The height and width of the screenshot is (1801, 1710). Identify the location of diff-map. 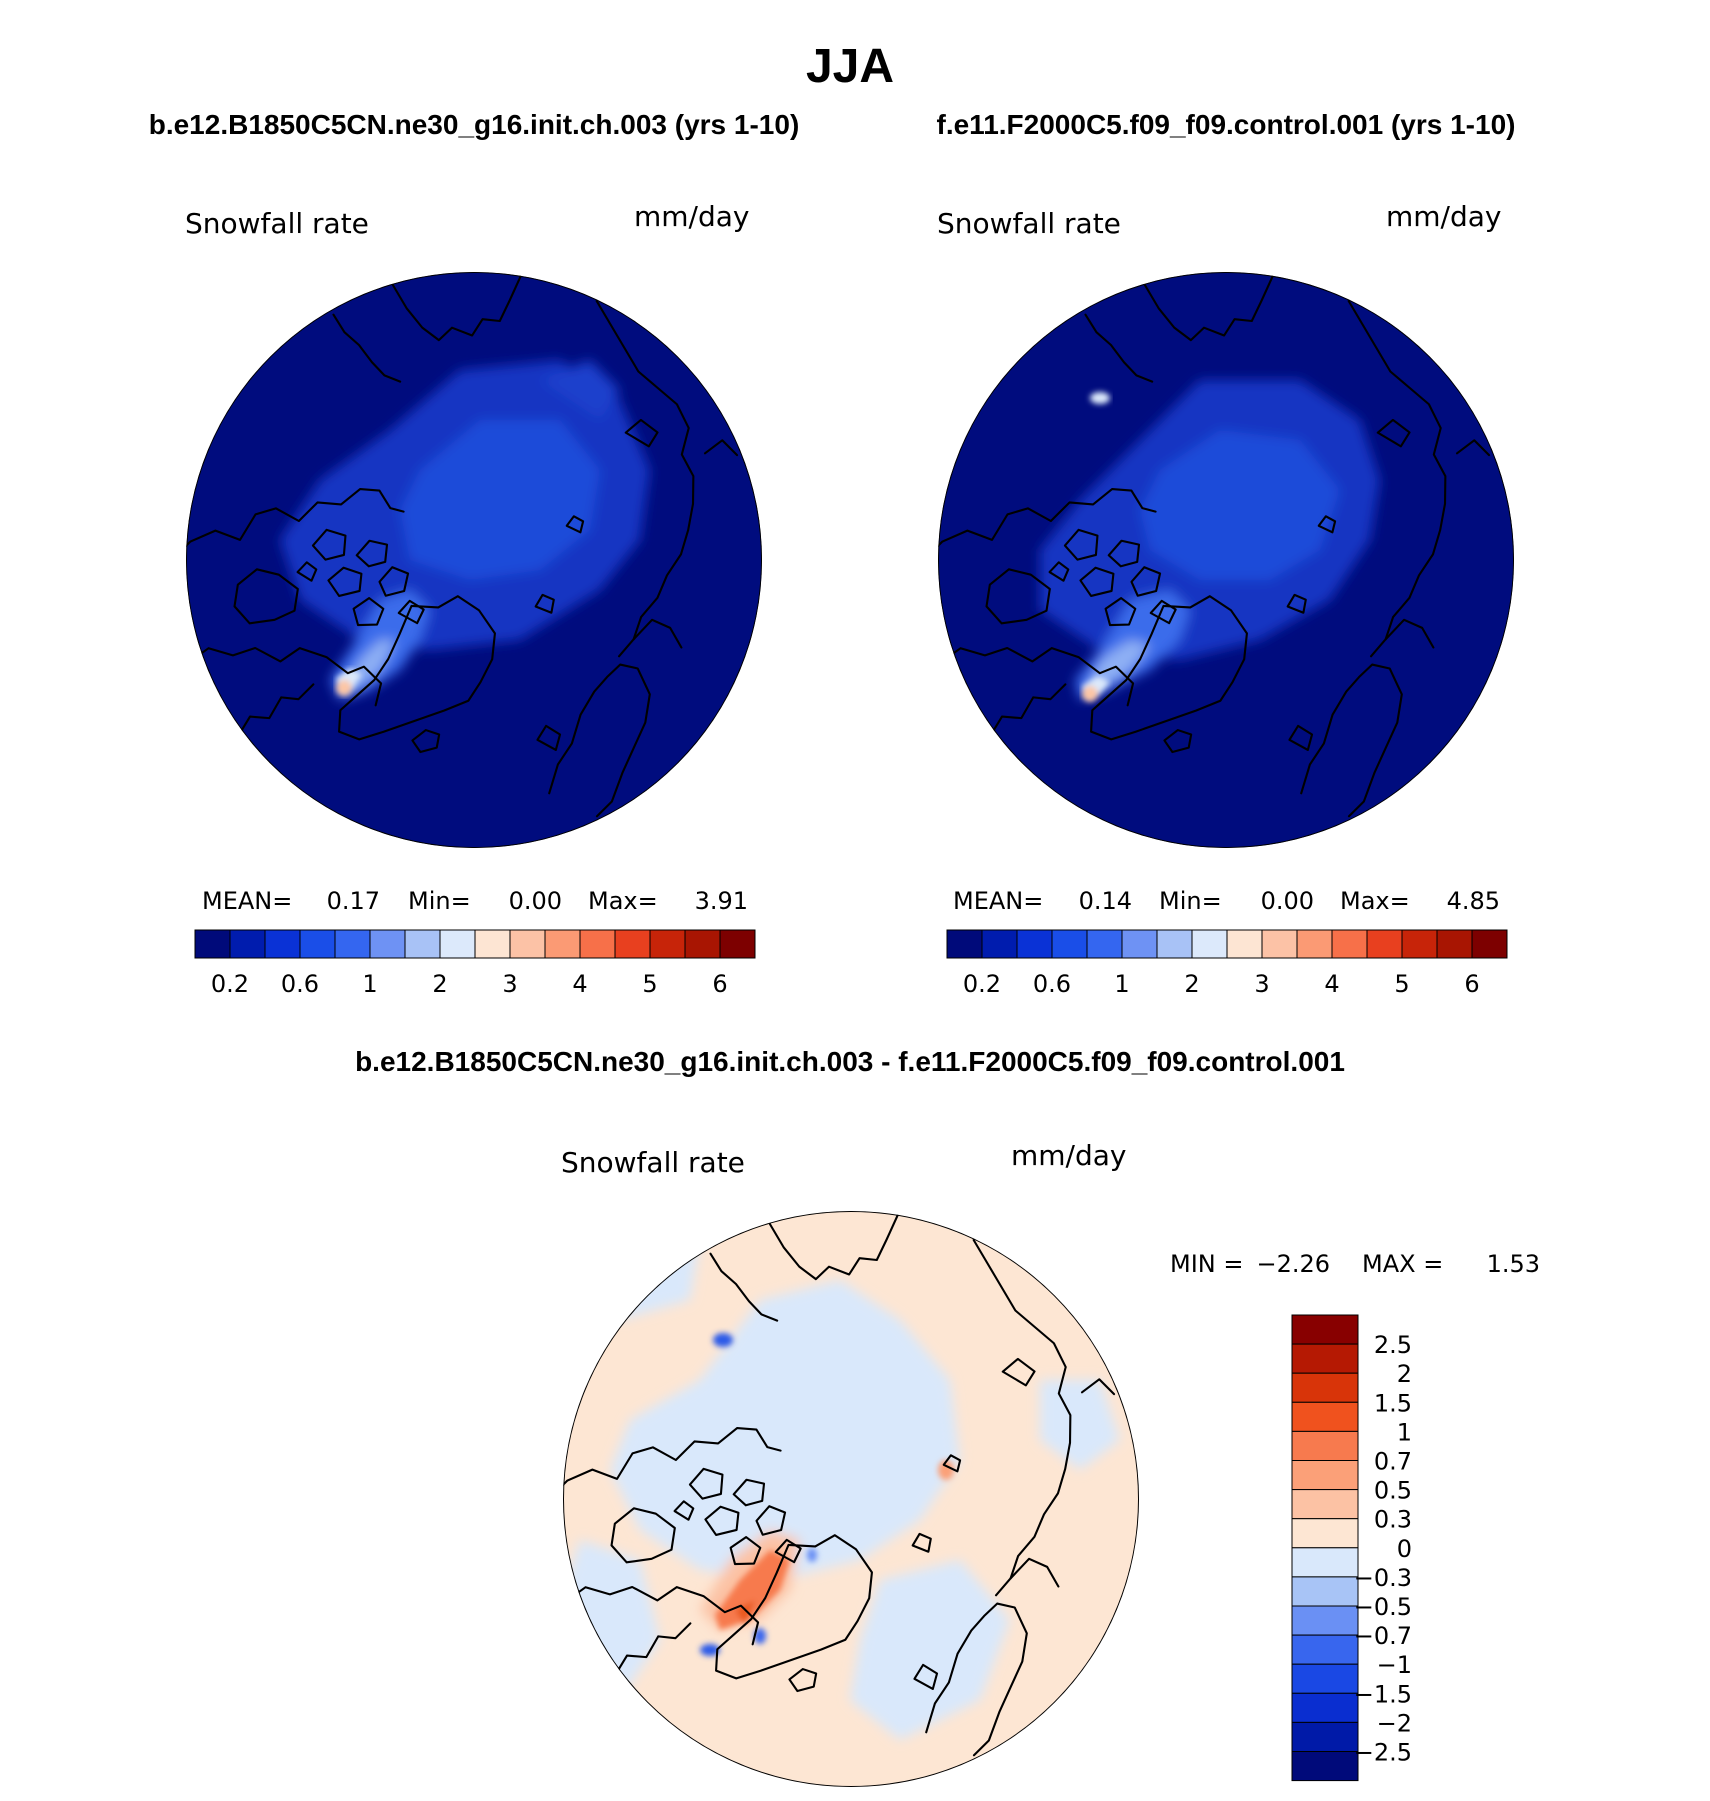
(851, 1499).